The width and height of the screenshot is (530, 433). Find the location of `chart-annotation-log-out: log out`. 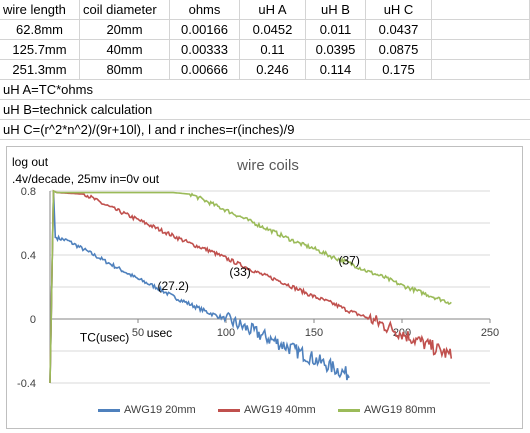

chart-annotation-log-out: log out is located at coordinates (30, 162).